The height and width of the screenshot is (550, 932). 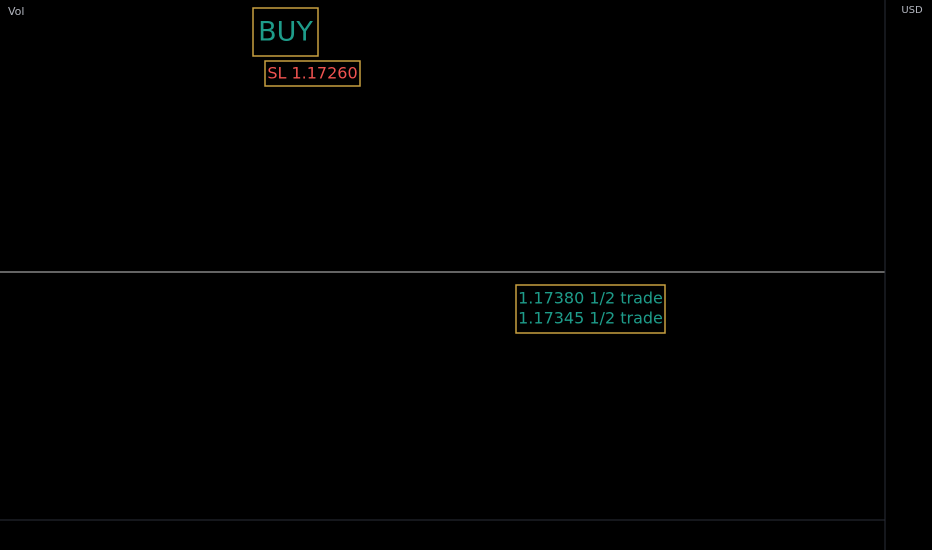 I want to click on stop-label: SL 1.17260, so click(x=312, y=73).